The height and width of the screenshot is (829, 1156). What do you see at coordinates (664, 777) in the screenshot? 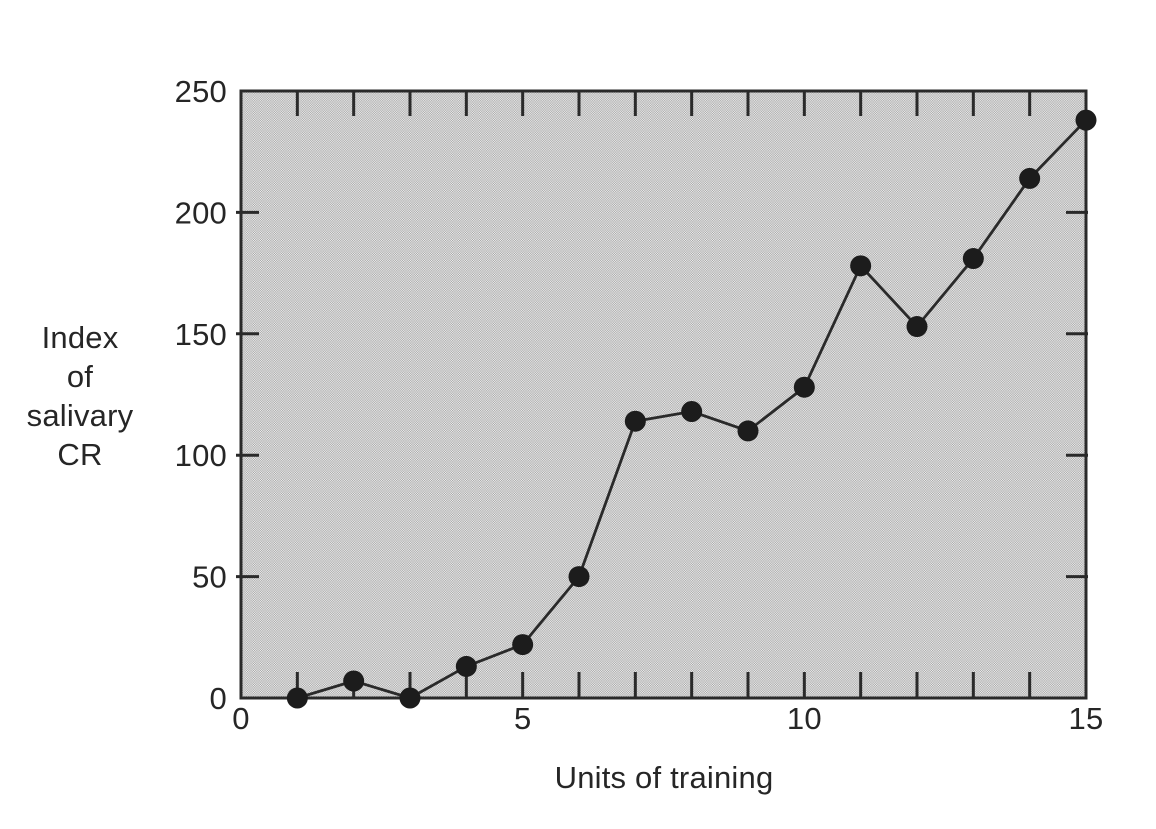
I see `x-axis-title: Units of training` at bounding box center [664, 777].